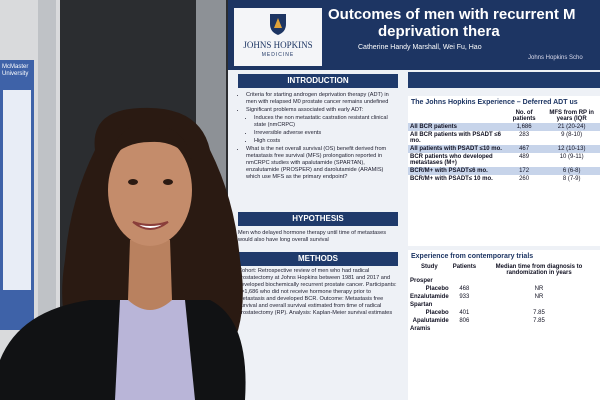 This screenshot has width=600, height=400. Describe the element at coordinates (455, 138) in the screenshot. I see `table-cell: All BCR patients with PSADT ≤6 mo.` at that location.